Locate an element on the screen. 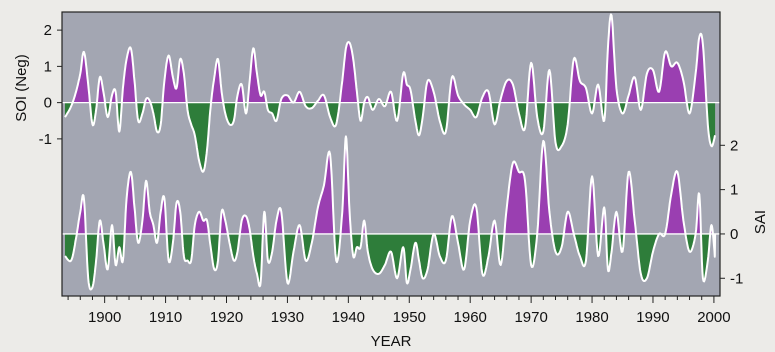 The height and width of the screenshot is (352, 775). panel-1-y-tick-label-2: 1 is located at coordinates (48, 66).